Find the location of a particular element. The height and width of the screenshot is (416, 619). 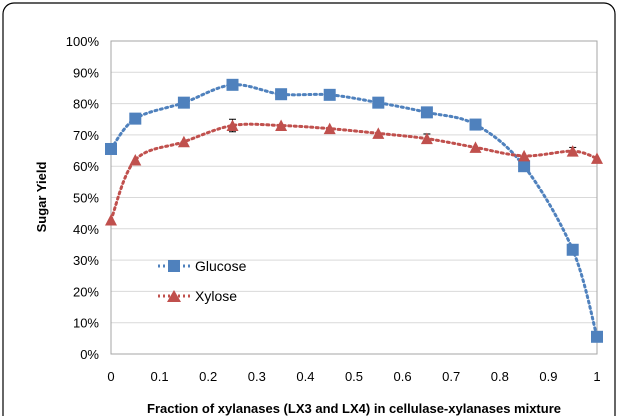

legend-marker-glucose is located at coordinates (174, 266).